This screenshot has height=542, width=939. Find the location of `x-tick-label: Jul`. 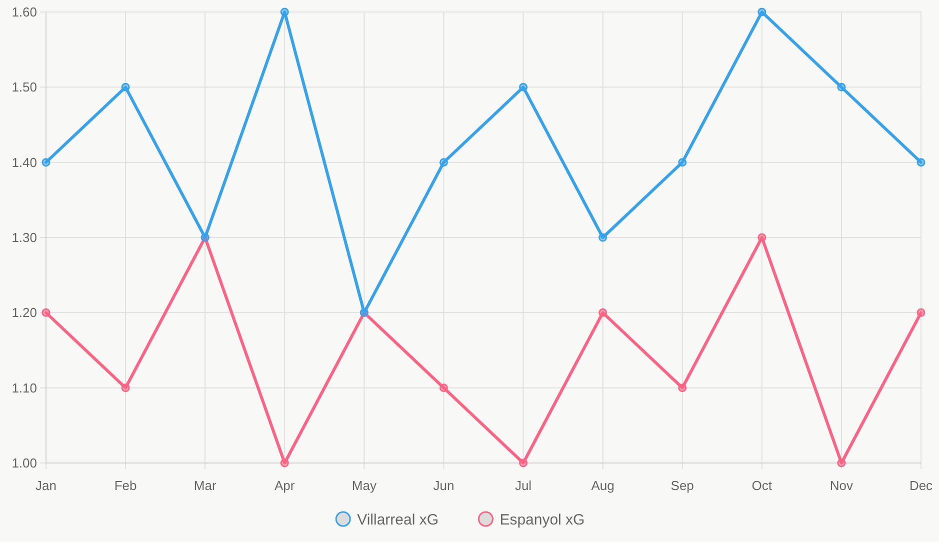

x-tick-label: Jul is located at coordinates (523, 485).